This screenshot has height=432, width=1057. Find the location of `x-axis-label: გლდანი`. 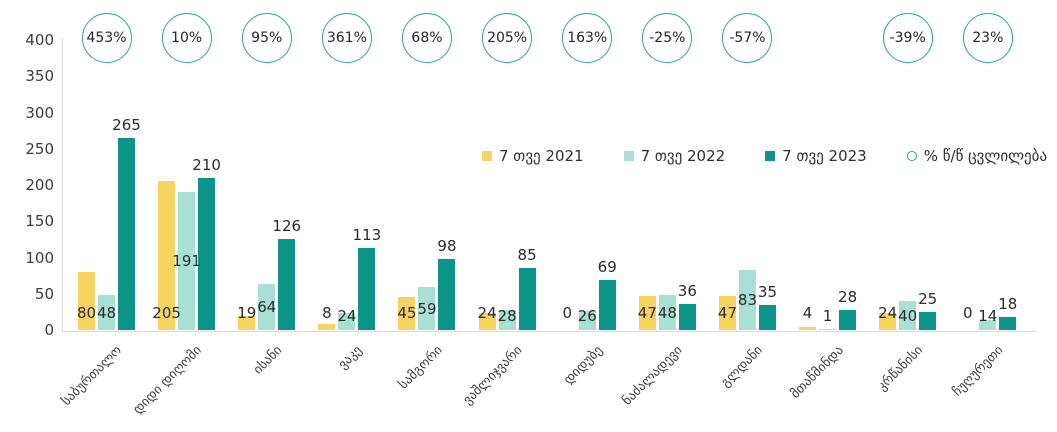

x-axis-label: გლდანი is located at coordinates (742, 367).